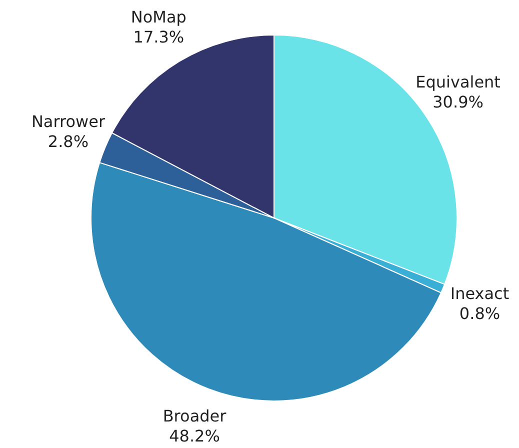  Describe the element at coordinates (458, 102) in the screenshot. I see `data-label: 30.9%` at that location.